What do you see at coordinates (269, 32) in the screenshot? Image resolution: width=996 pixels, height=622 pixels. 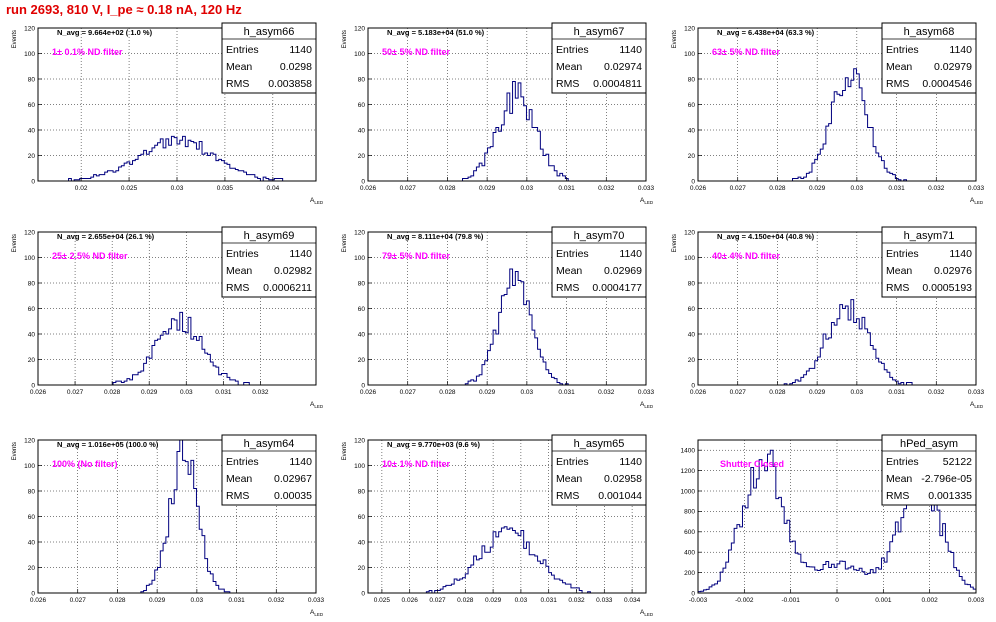 I see `stats-title: h_asym66` at bounding box center [269, 32].